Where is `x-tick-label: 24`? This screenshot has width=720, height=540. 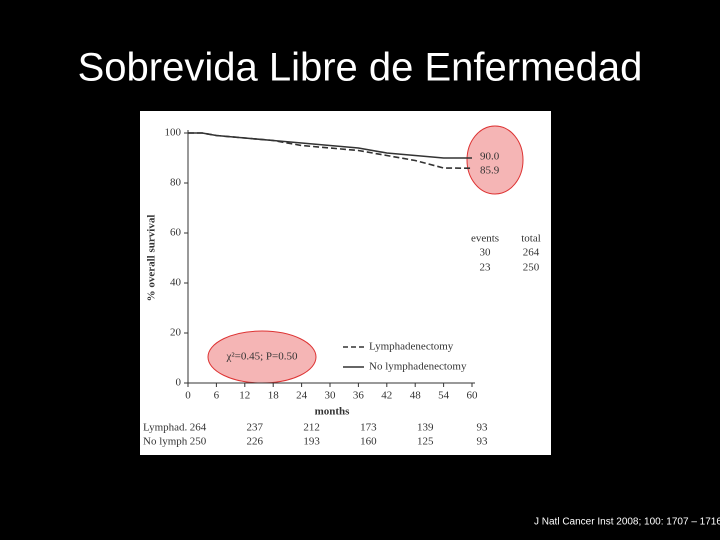
x-tick-label: 24 is located at coordinates (302, 396).